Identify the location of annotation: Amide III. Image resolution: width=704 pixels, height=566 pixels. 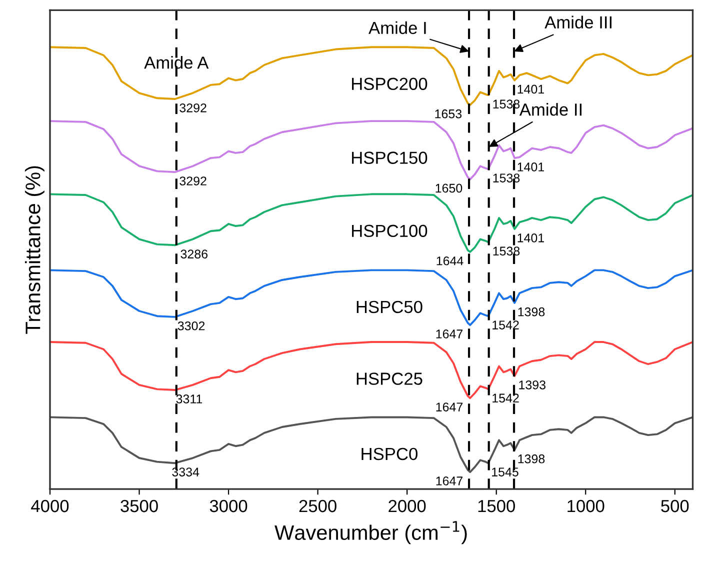
(578, 22).